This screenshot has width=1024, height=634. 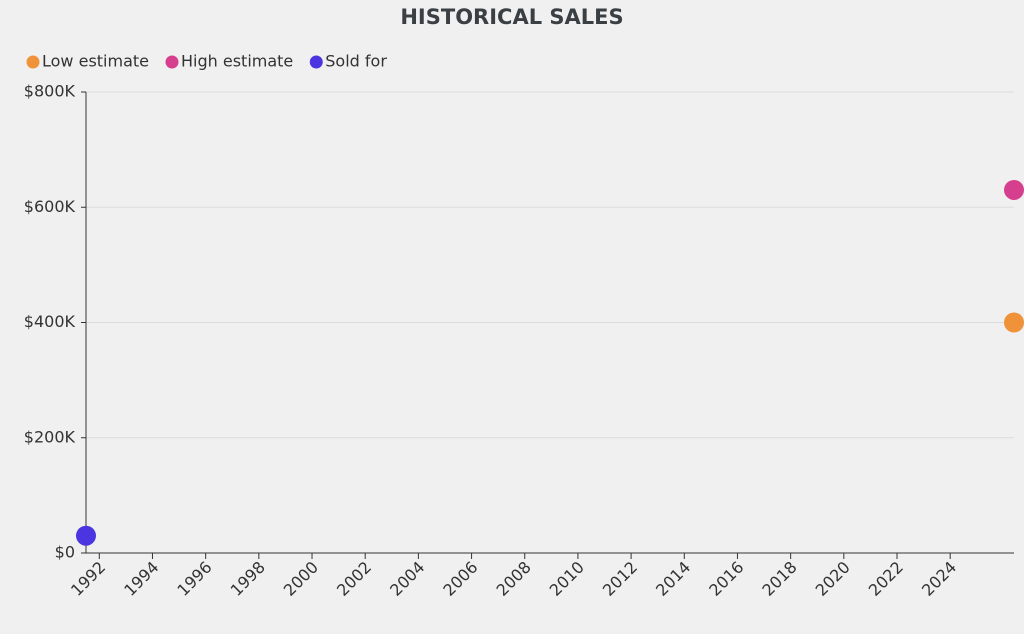 I want to click on x-tick-label: 2022, so click(x=886, y=579).